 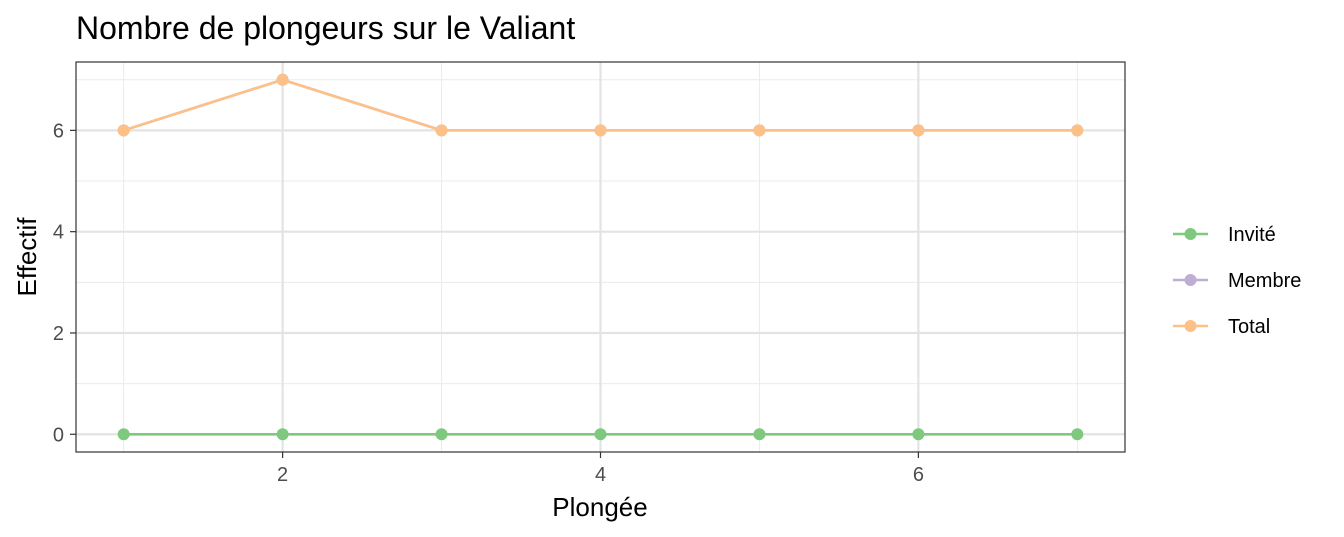 What do you see at coordinates (27, 257) in the screenshot?
I see `y-axis-title: Effectif` at bounding box center [27, 257].